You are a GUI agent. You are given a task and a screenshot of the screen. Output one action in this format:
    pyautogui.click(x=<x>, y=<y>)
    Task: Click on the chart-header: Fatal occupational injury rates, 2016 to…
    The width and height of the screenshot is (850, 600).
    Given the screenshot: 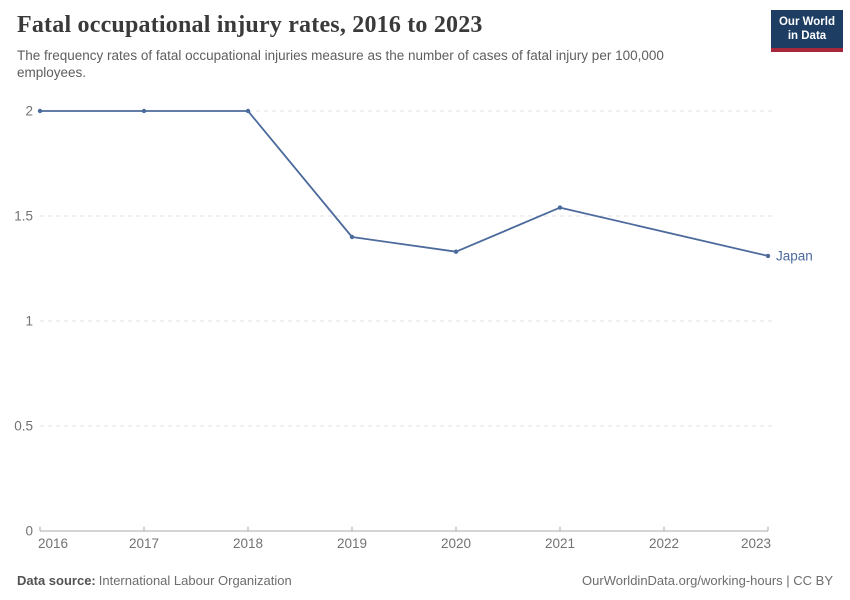 What is the action you would take?
    pyautogui.click(x=386, y=46)
    